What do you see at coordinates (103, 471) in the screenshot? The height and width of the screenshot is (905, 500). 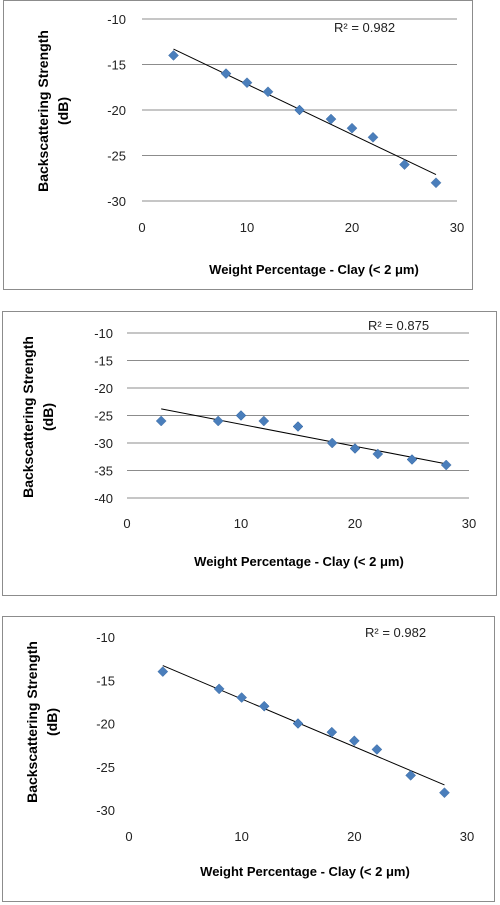 I see `y-tick-label: -35` at bounding box center [103, 471].